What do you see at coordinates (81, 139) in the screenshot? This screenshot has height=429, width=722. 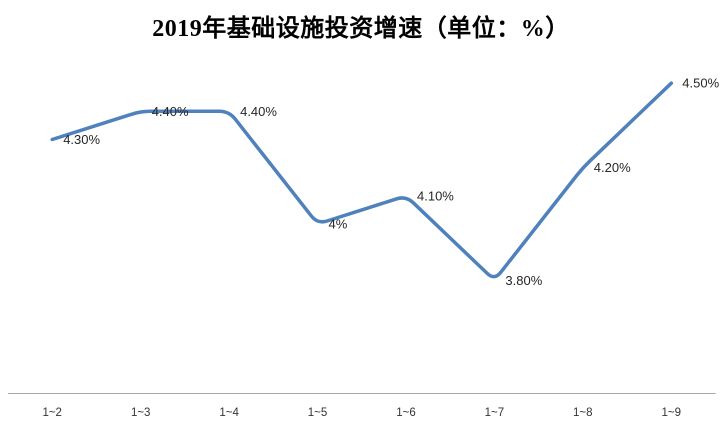 I see `data-label: 4.30%` at bounding box center [81, 139].